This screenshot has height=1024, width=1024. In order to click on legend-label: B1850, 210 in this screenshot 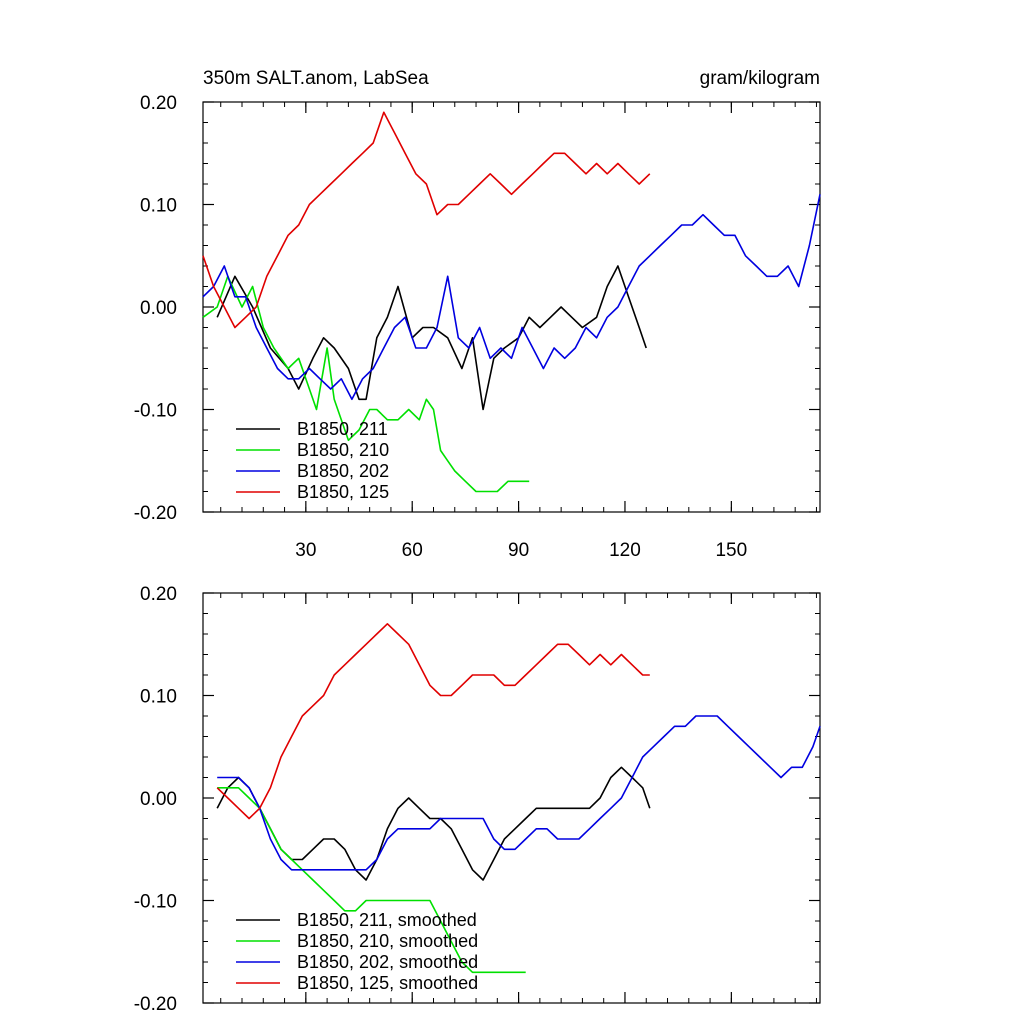, I will do `click(343, 450)`.